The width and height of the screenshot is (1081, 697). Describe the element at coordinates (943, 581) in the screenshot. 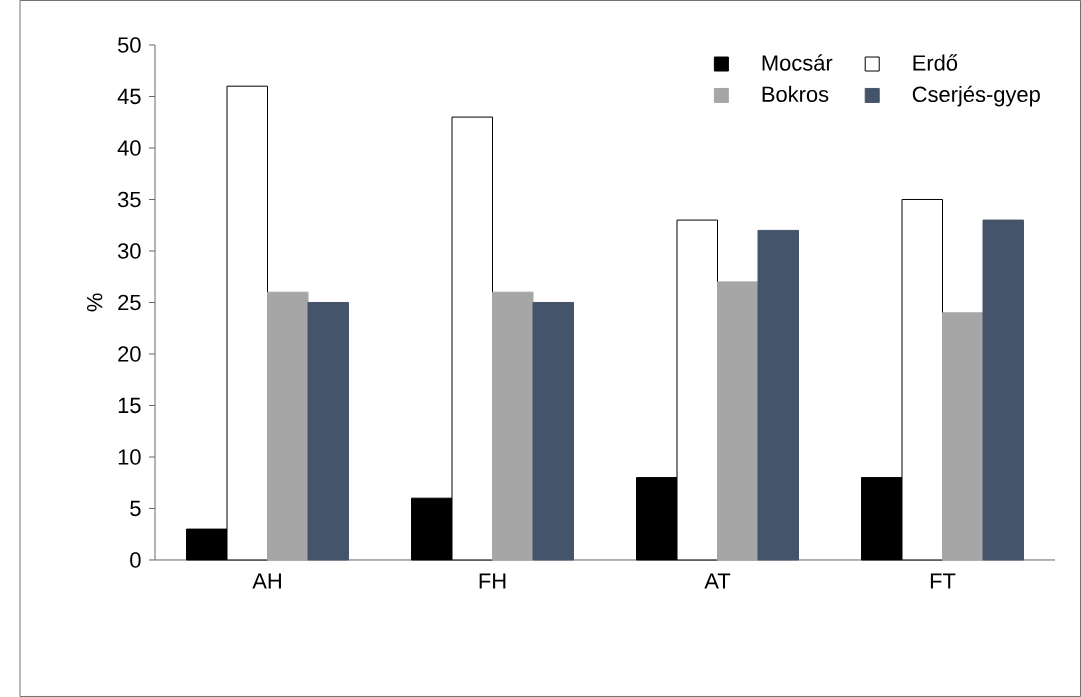

I see `x-tick-label: FT` at that location.